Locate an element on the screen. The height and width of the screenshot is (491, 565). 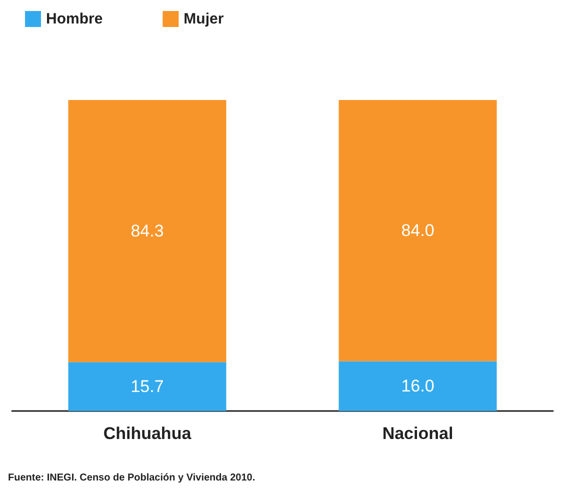
x-tick-label: Chihuahua is located at coordinates (147, 433).